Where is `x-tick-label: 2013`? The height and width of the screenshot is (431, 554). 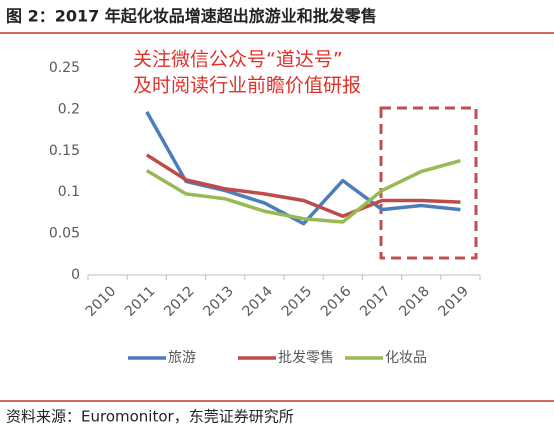 x-tick-label: 2013 is located at coordinates (218, 301).